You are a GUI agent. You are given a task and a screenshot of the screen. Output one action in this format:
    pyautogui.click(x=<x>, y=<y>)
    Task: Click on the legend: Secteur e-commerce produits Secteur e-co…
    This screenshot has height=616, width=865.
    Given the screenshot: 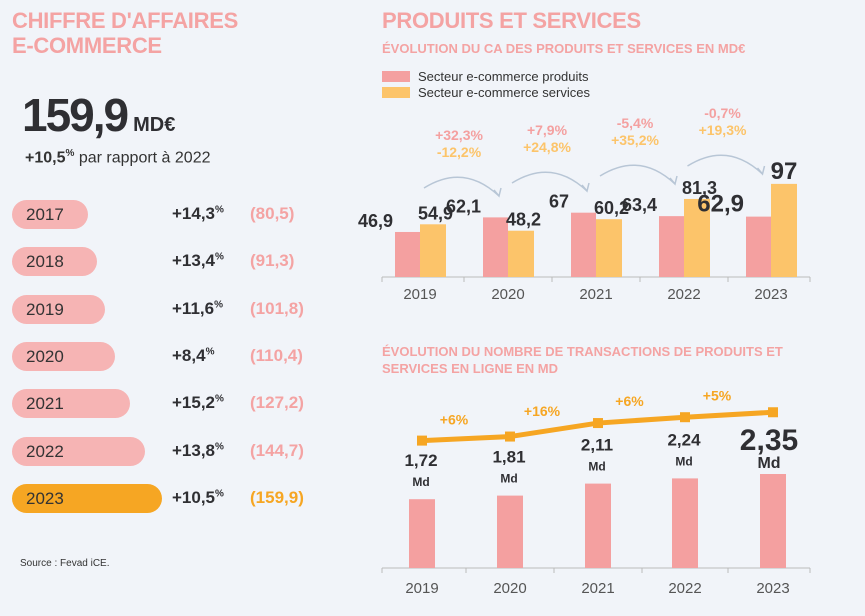 What is the action you would take?
    pyautogui.click(x=486, y=84)
    